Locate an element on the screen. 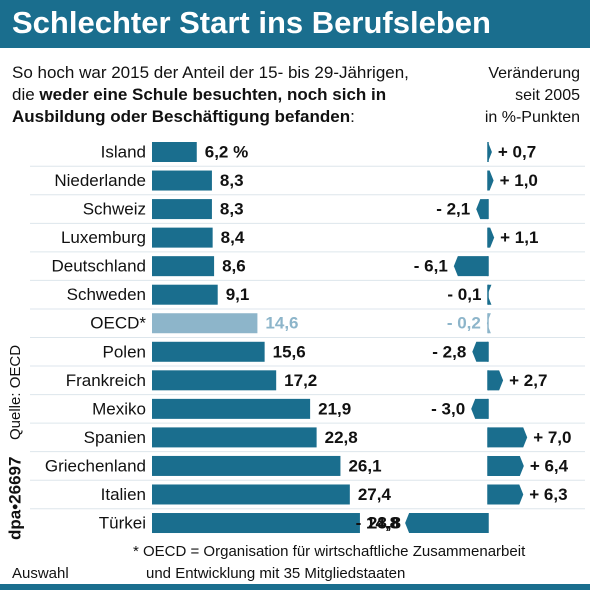 The width and height of the screenshot is (590, 590). subtitle-part: Ausbildung oder Beschäftigung befanden is located at coordinates (181, 116).